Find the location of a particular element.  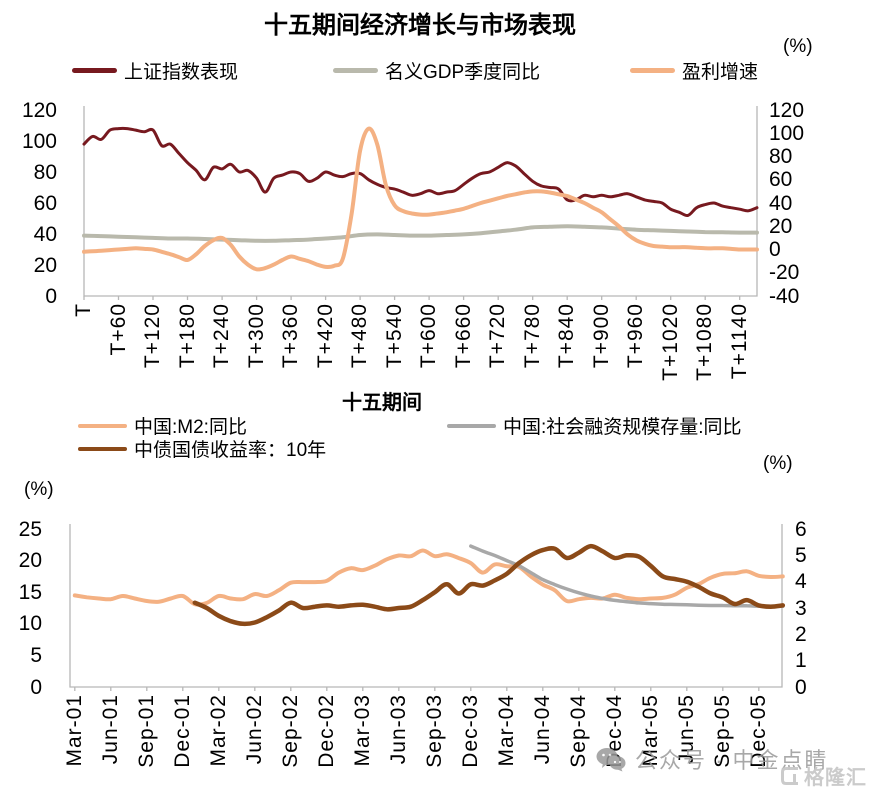

x-axis-tick-label: Jun-01 is located at coordinates (110, 729).